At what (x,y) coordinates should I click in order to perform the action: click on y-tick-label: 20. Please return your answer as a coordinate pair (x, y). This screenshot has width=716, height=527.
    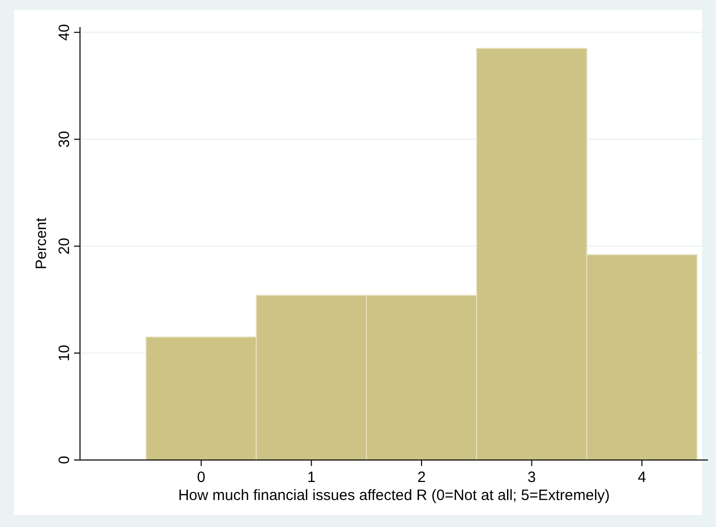
    Looking at the image, I should click on (64, 246).